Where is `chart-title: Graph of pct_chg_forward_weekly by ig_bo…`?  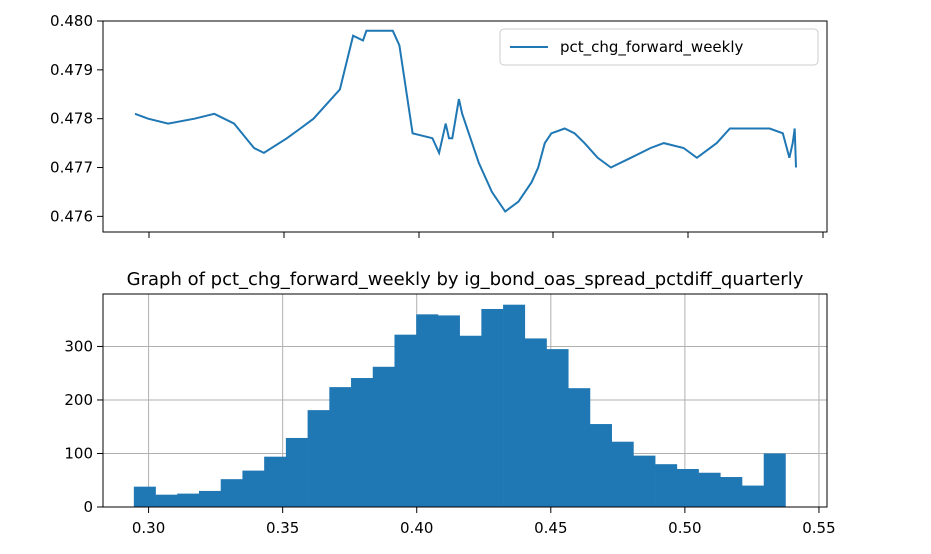 chart-title: Graph of pct_chg_forward_weekly by ig_bo… is located at coordinates (465, 279).